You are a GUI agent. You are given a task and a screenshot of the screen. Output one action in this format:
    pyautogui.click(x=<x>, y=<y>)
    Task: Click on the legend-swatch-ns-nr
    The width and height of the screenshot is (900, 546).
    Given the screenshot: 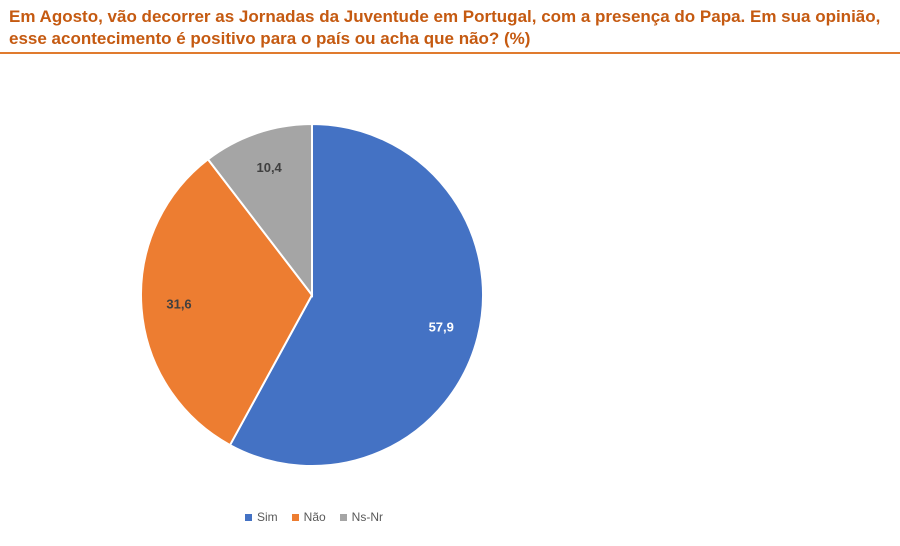 What is the action you would take?
    pyautogui.click(x=343, y=517)
    